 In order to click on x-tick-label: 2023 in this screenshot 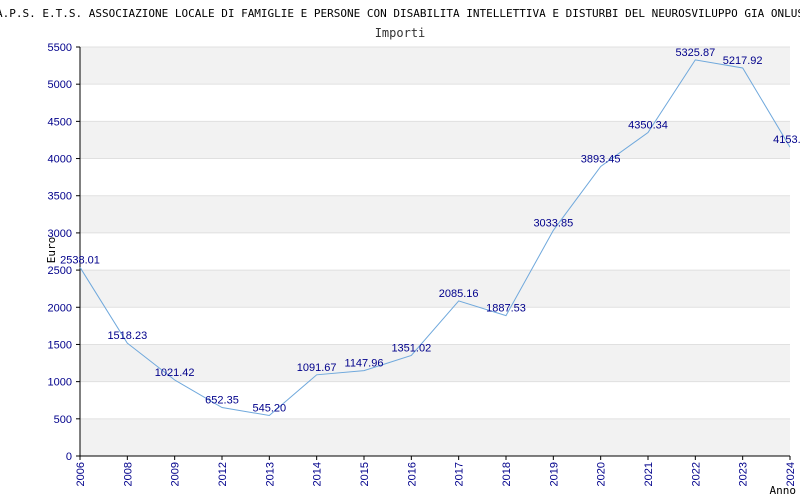, I will do `click(744, 474)`.